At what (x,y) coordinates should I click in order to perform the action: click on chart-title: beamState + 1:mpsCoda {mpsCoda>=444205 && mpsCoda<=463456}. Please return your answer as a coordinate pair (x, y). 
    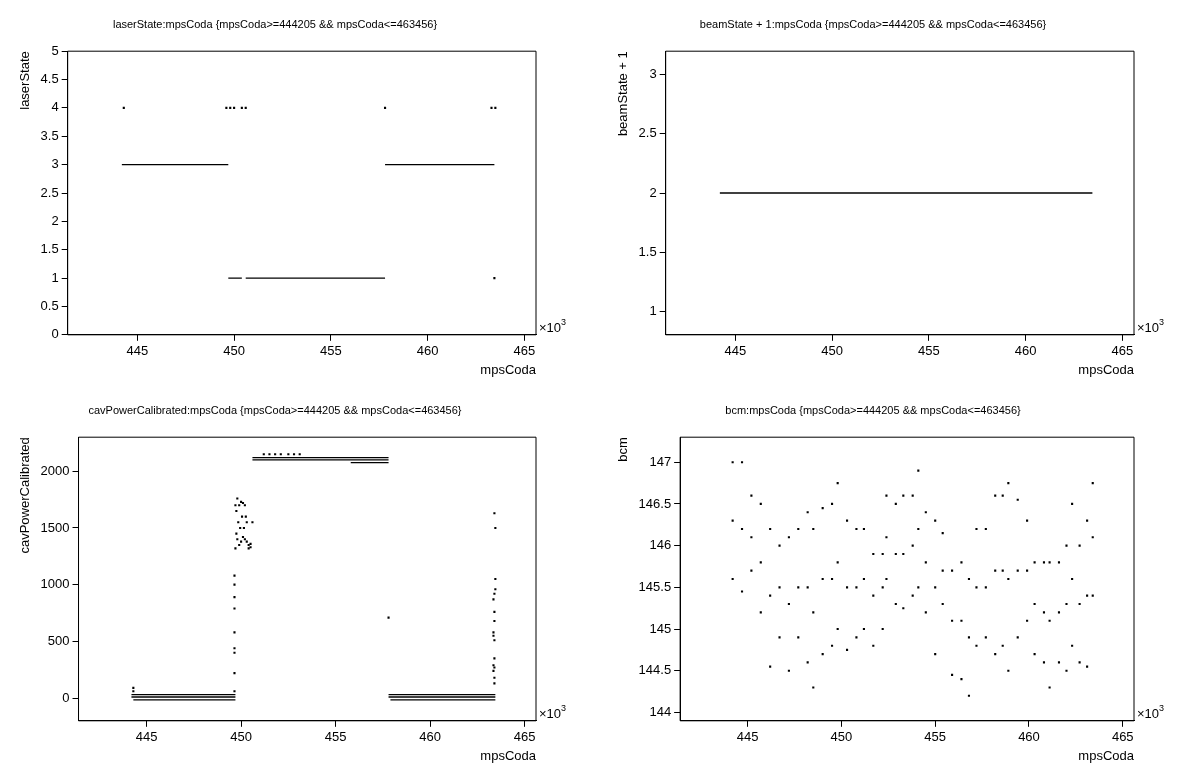
    Looking at the image, I should click on (873, 23).